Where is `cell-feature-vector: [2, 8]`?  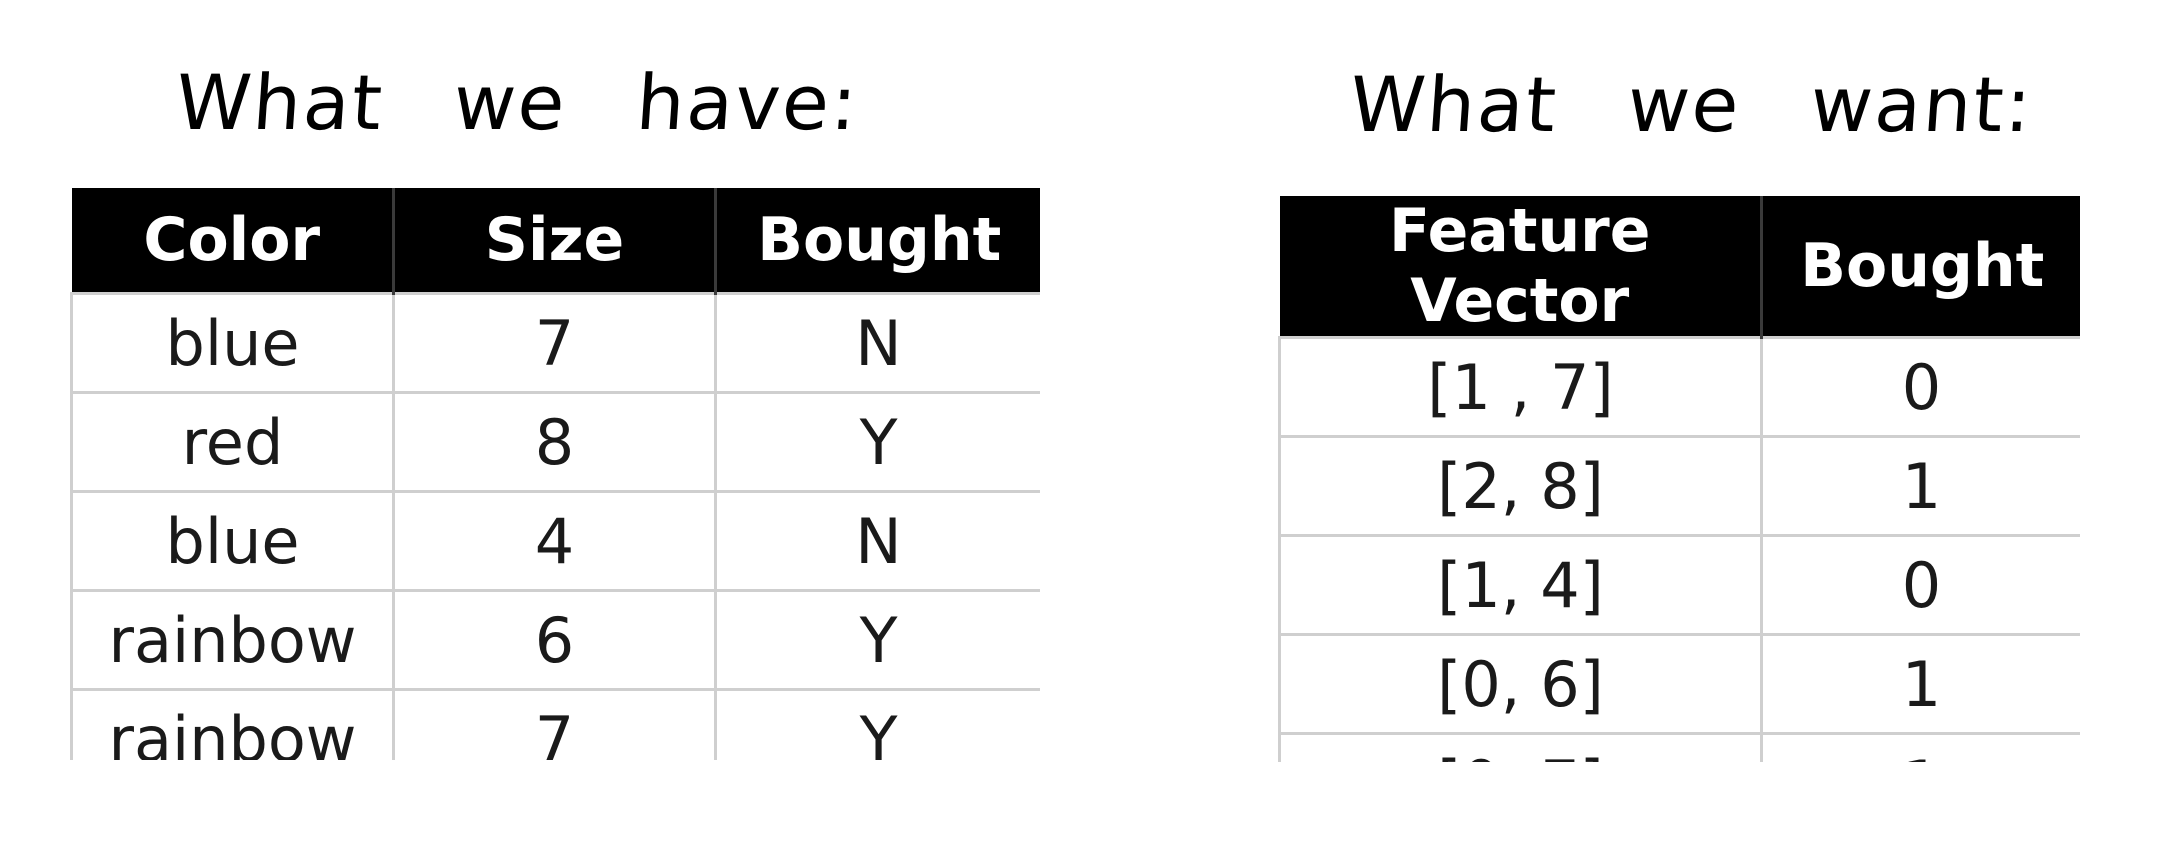 cell-feature-vector: [2, 8] is located at coordinates (1520, 486).